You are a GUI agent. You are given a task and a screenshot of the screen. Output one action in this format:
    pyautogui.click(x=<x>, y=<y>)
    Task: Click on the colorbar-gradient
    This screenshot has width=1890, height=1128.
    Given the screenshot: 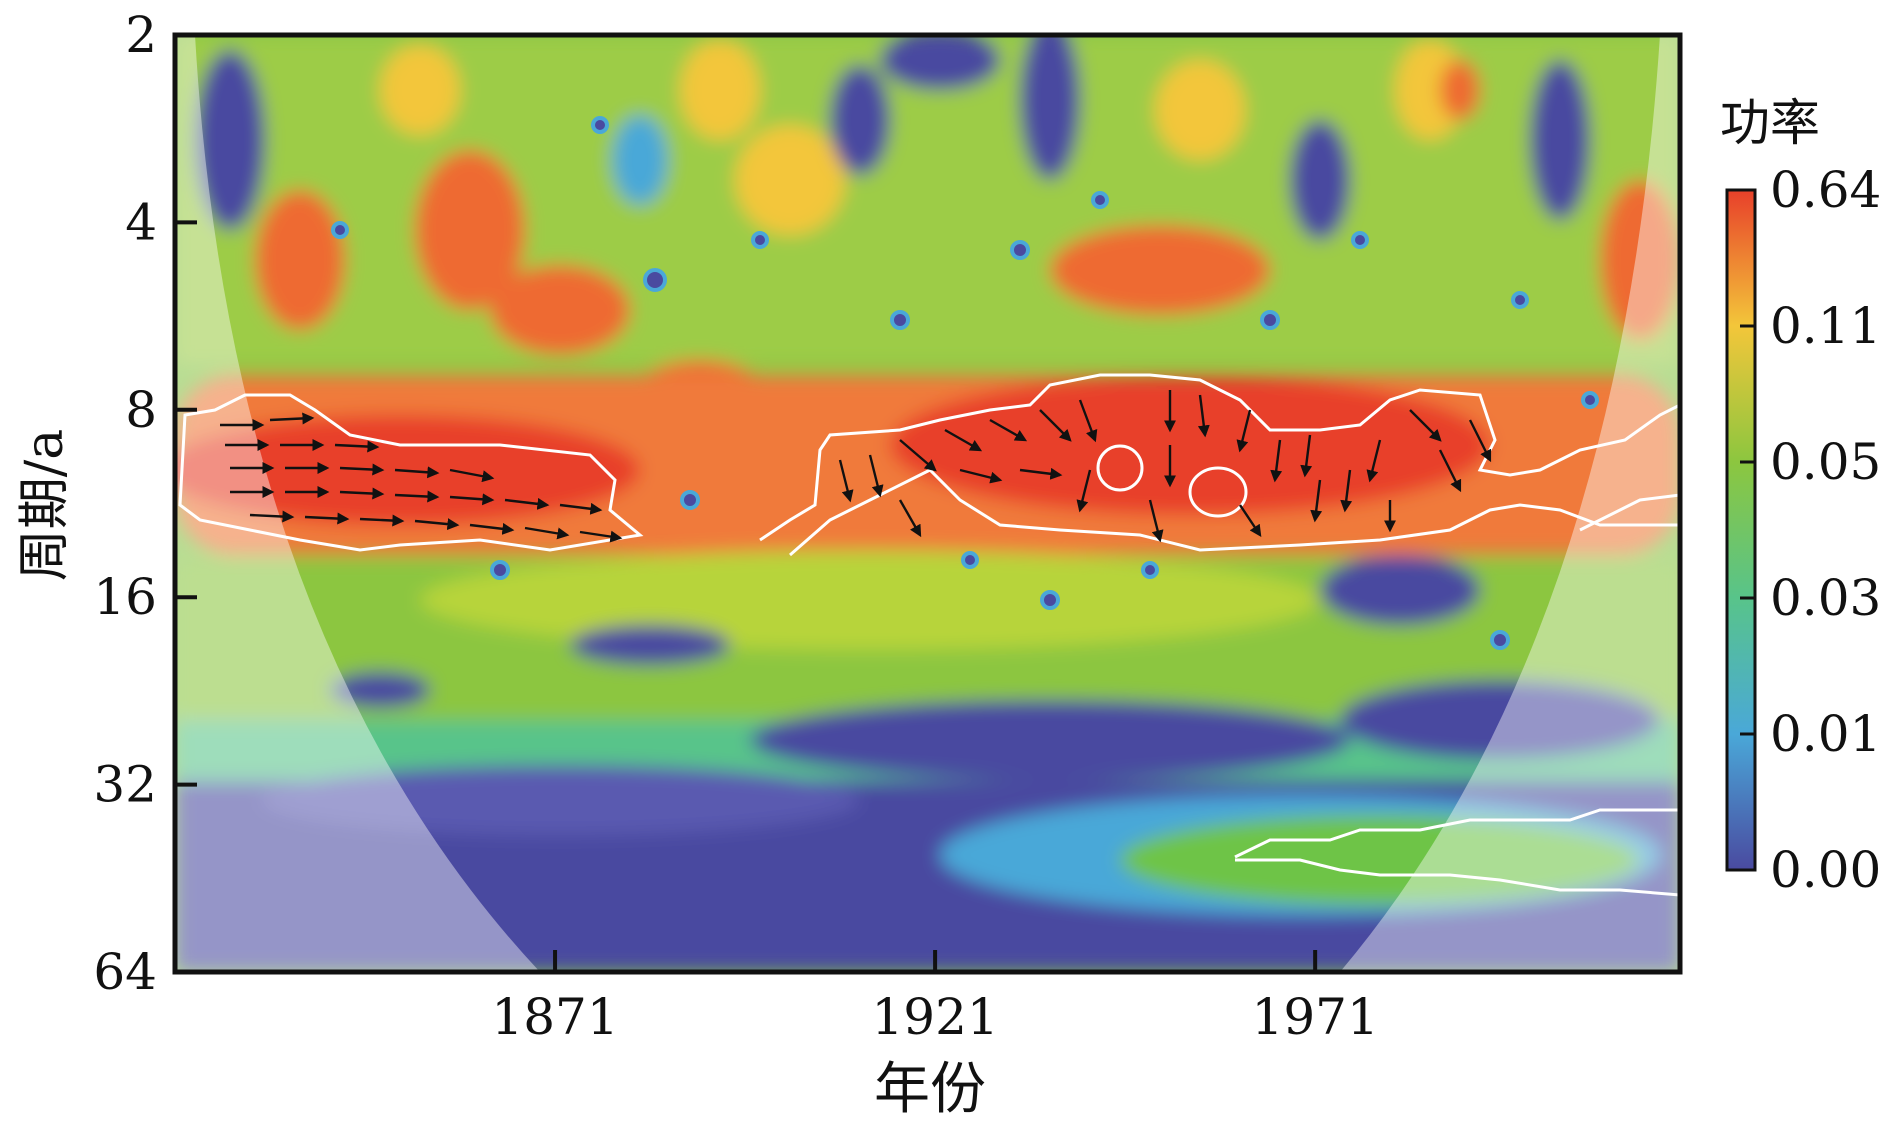 What is the action you would take?
    pyautogui.click(x=1741, y=530)
    